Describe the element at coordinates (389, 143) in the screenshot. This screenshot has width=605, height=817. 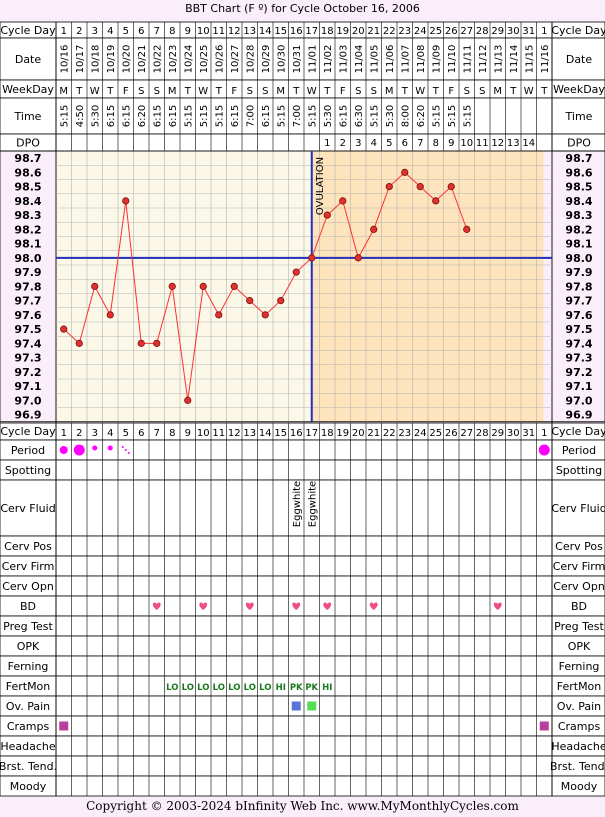
I see `dpo-label: 5` at that location.